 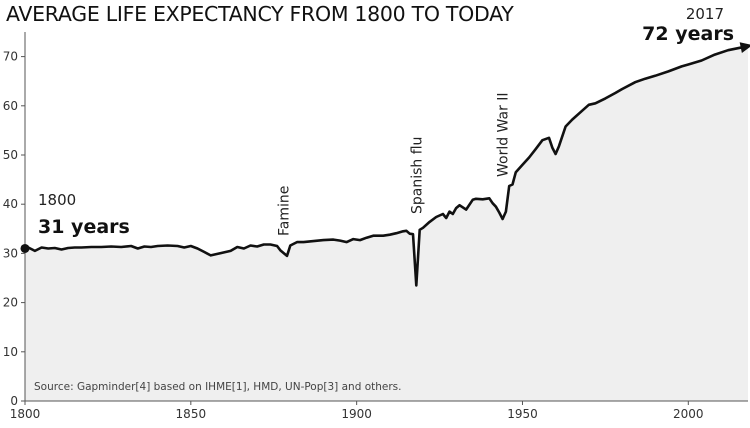 I want to click on y-tick-label: 40, so click(x=10, y=204).